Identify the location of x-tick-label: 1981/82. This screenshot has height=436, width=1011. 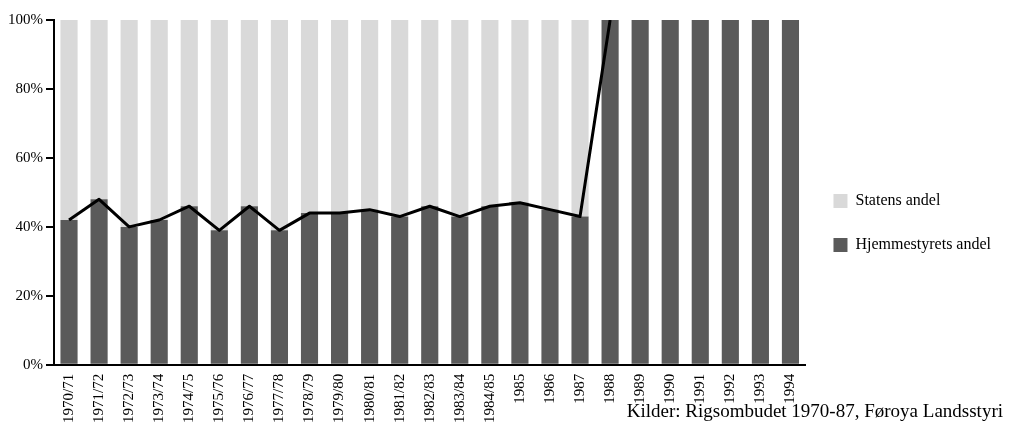
(398, 398).